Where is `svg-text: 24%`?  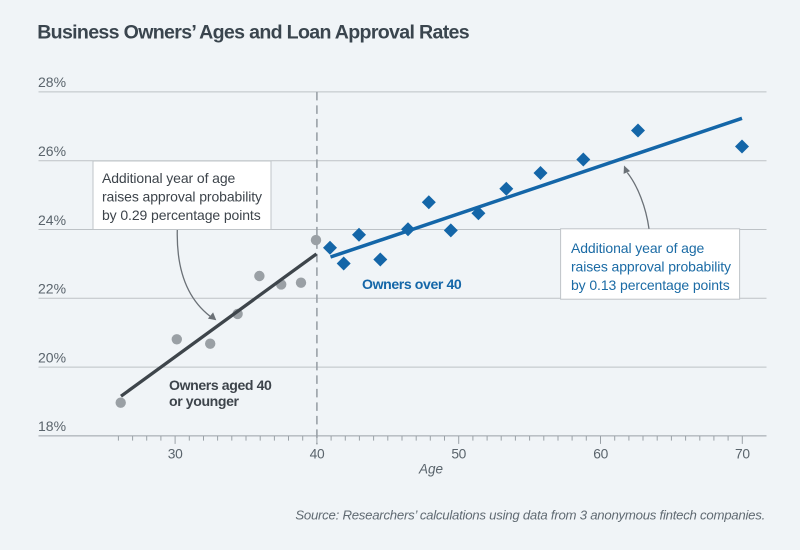
svg-text: 24% is located at coordinates (52, 220).